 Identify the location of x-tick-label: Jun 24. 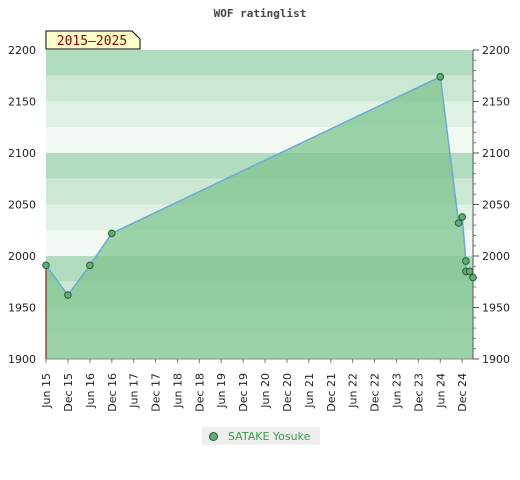
(440, 391).